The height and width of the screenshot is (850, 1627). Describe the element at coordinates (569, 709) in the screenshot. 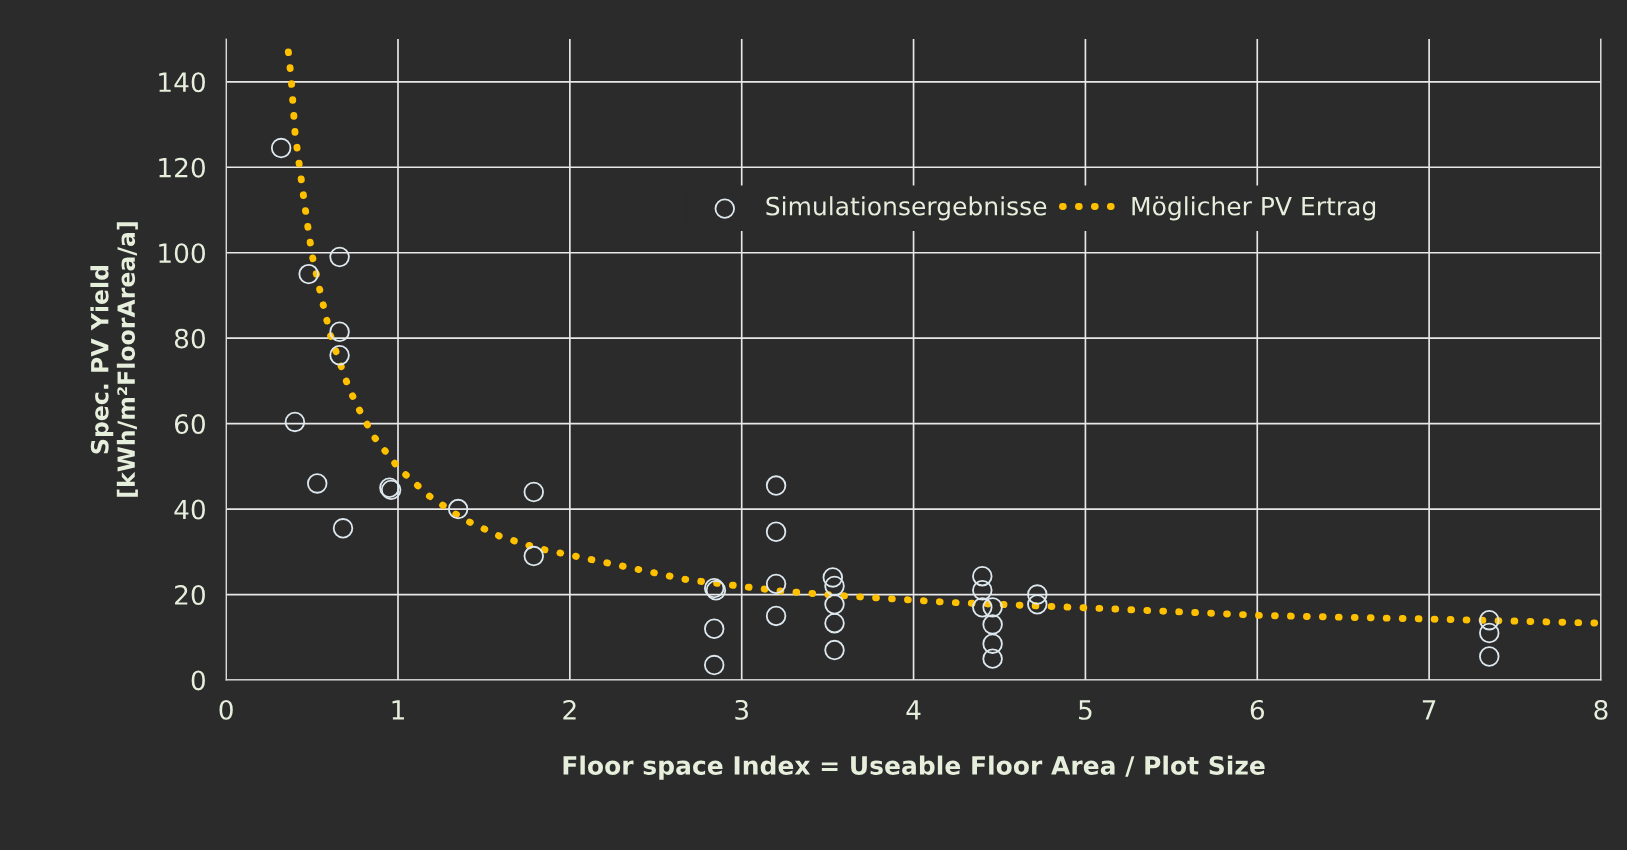

I see `x-tick-label: 2` at that location.